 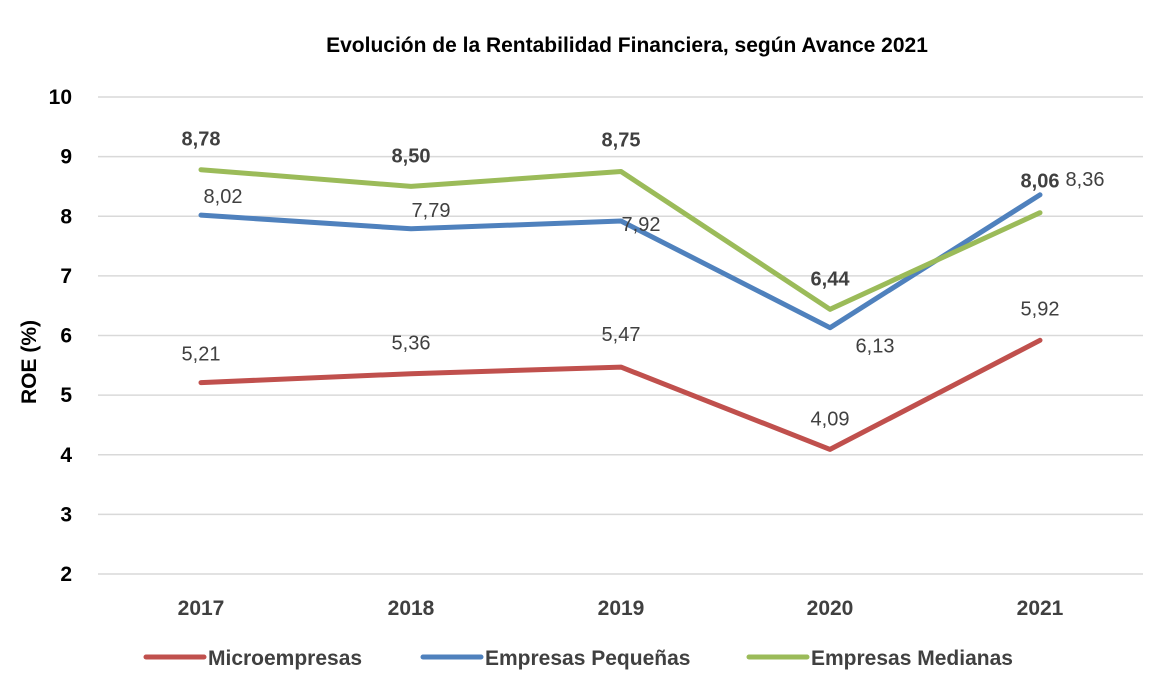 What do you see at coordinates (66, 455) in the screenshot?
I see `y-tick-label: 4` at bounding box center [66, 455].